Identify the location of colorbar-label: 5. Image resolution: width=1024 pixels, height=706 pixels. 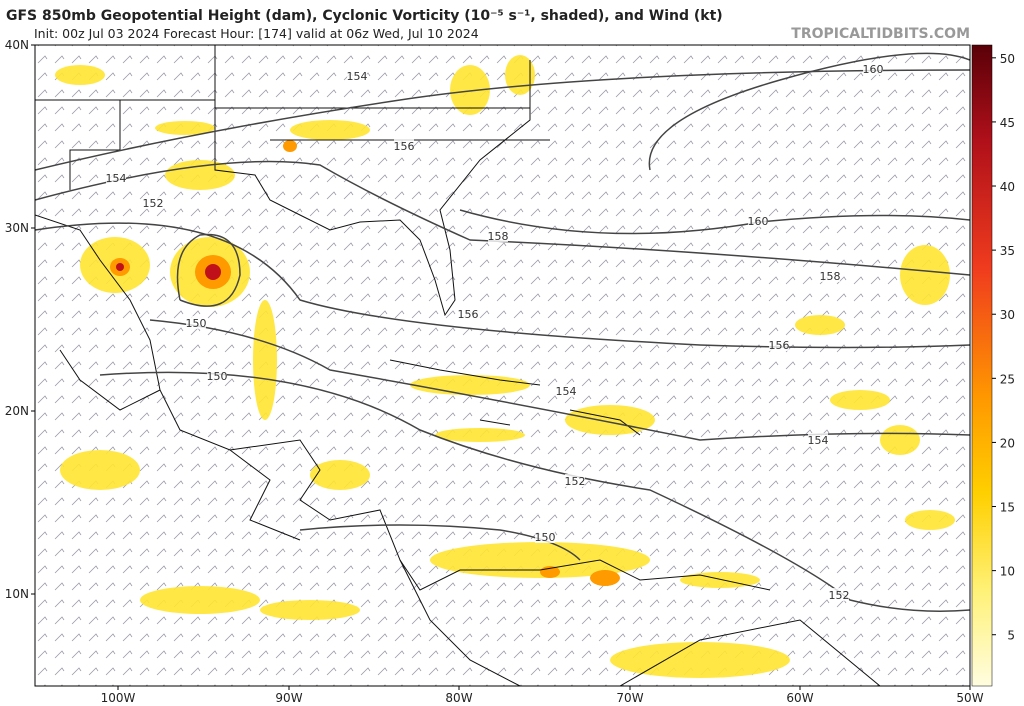
(1011, 636).